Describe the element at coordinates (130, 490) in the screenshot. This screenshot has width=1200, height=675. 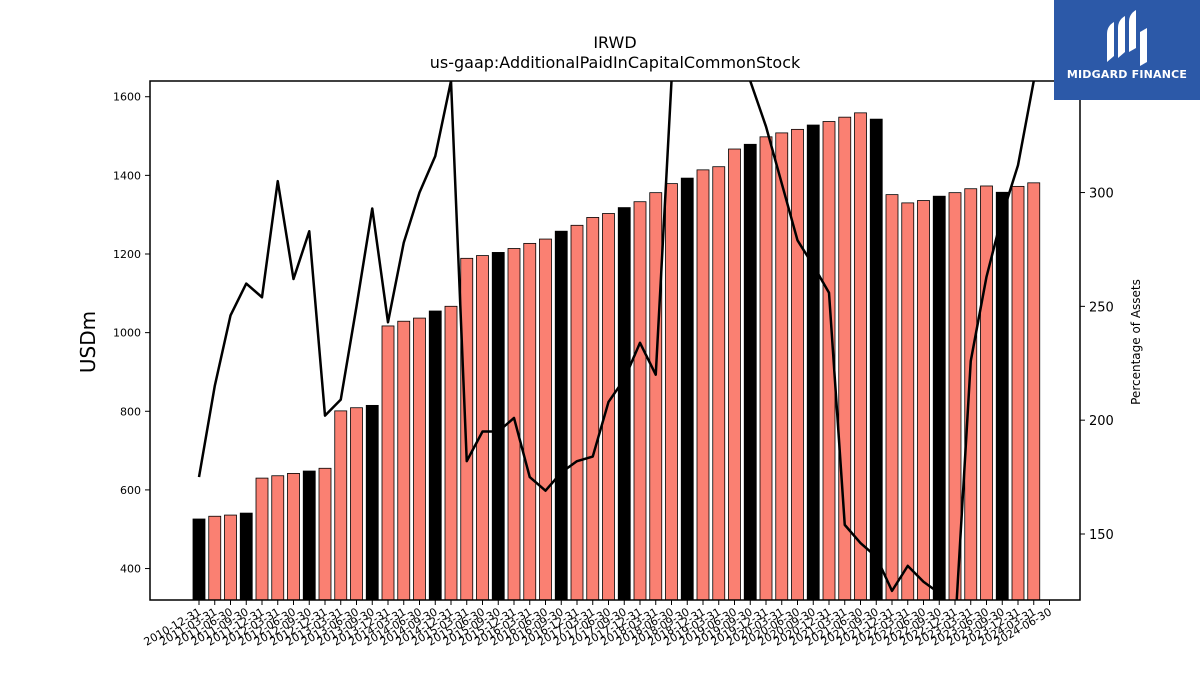
I see `y-left-tick-label: 600` at that location.